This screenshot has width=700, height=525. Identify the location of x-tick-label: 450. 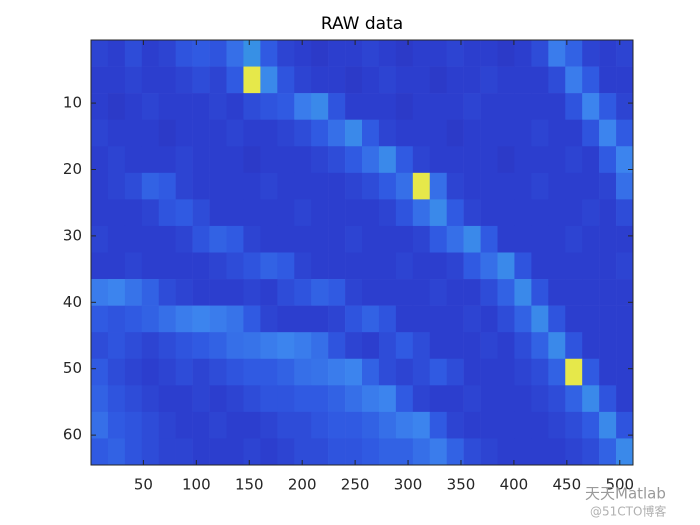
(567, 485).